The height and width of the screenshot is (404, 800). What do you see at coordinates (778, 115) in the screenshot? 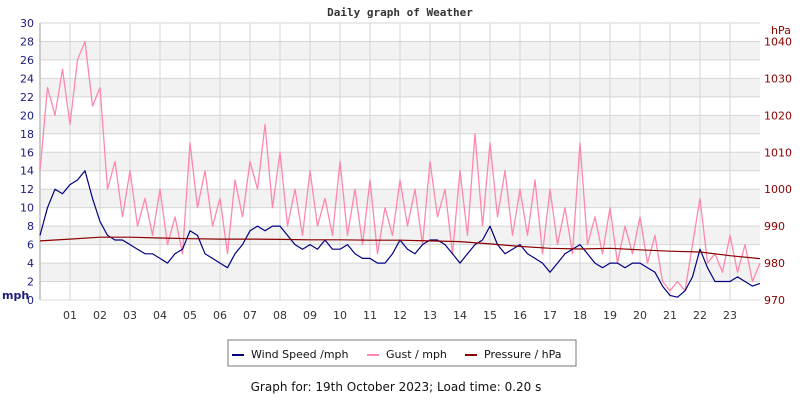
I see `right-tick-label: 1020` at bounding box center [778, 115].